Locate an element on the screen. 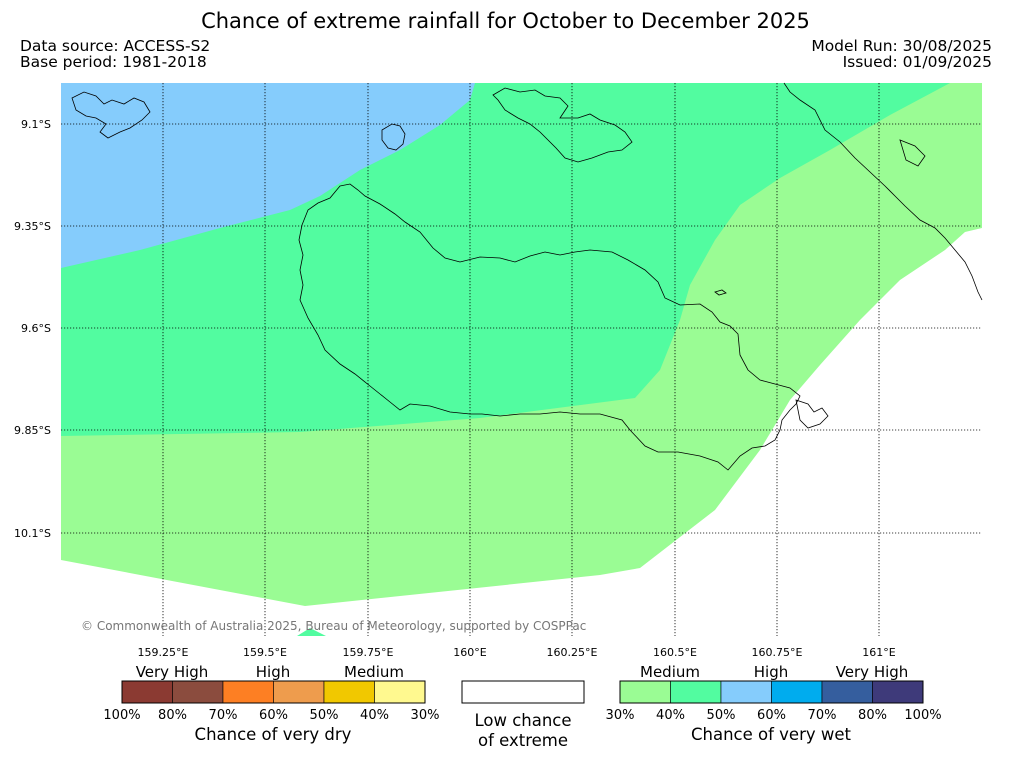 The image size is (1011, 758). legend-wet-heading: Medium is located at coordinates (670, 672).